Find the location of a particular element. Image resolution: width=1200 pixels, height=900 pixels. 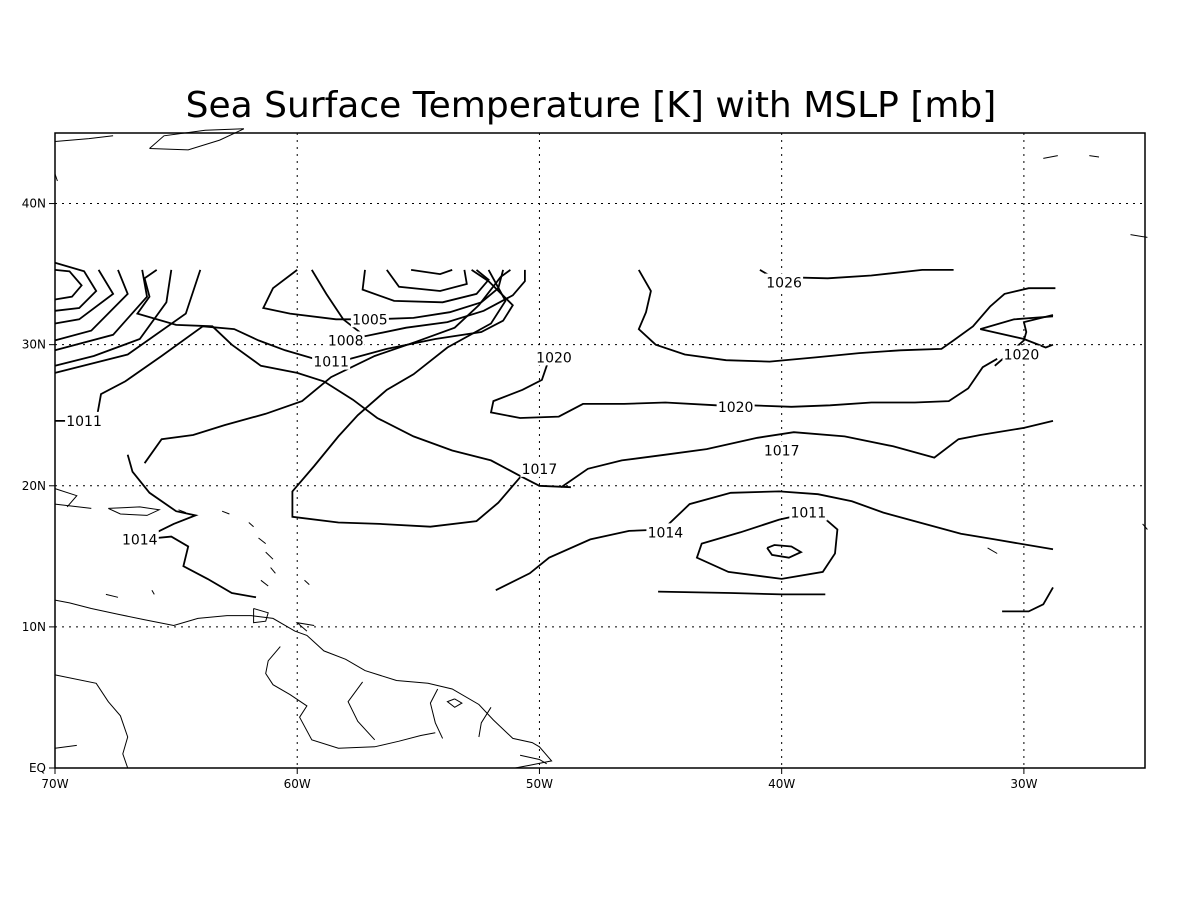

y-tick-label: 40N is located at coordinates (34, 204).